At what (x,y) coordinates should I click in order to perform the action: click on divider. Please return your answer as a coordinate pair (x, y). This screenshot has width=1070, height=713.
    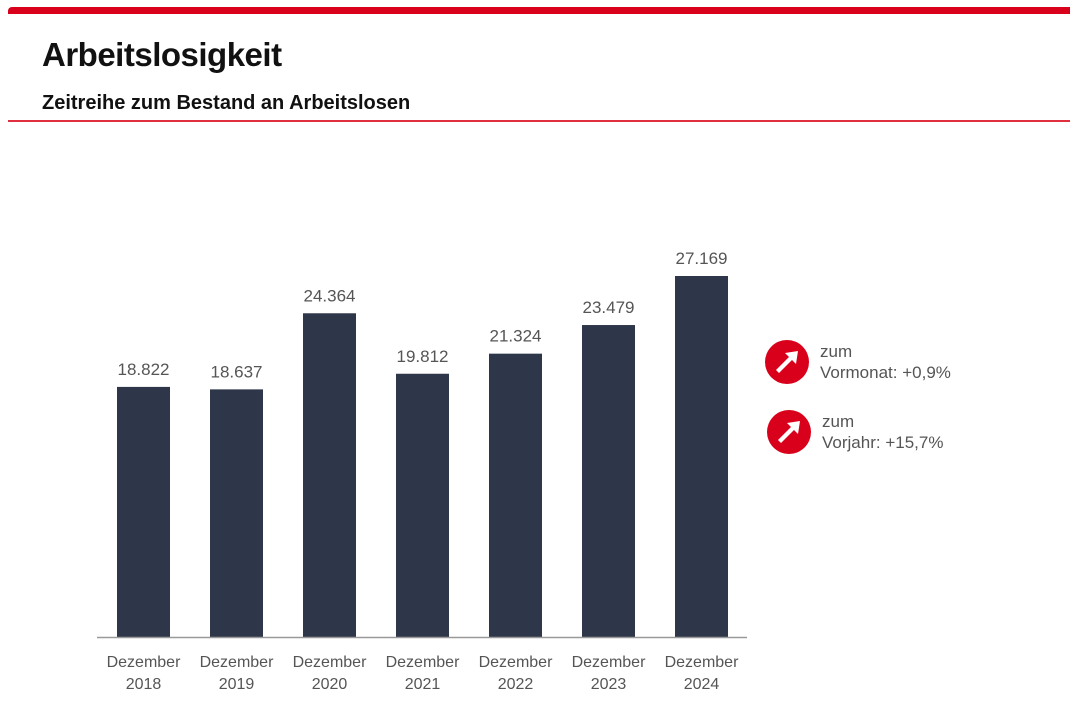
    Looking at the image, I should click on (539, 121).